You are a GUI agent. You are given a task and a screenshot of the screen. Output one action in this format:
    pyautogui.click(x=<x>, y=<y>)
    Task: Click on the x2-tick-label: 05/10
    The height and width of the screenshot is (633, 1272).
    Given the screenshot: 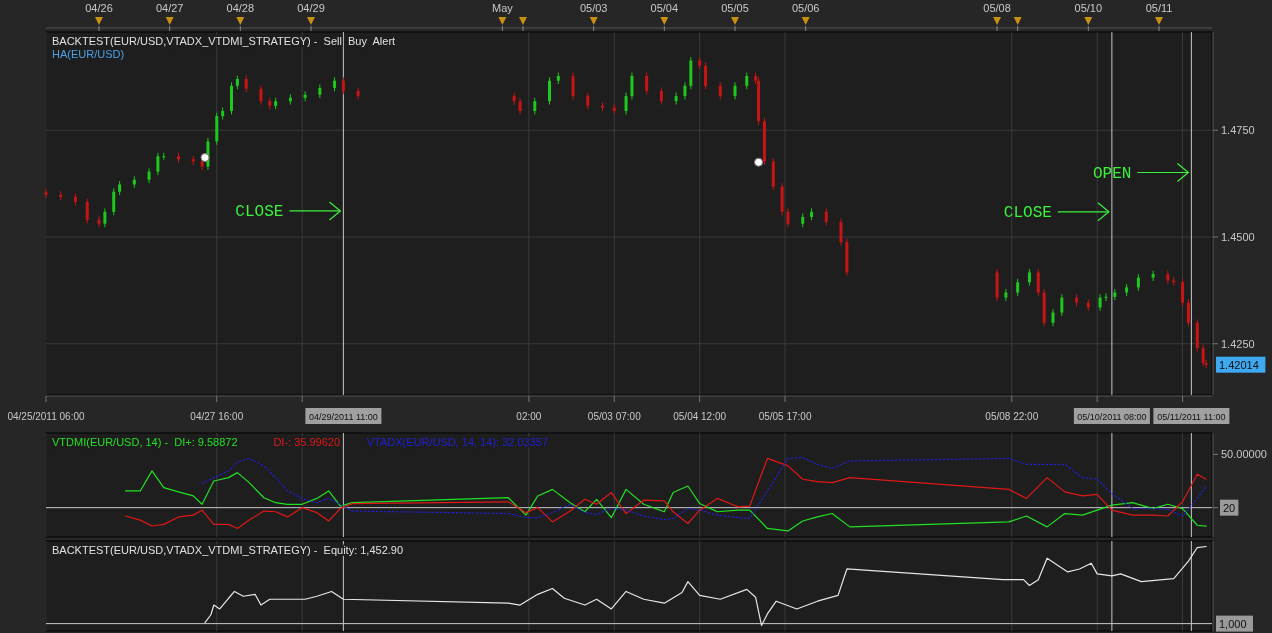 What is the action you would take?
    pyautogui.click(x=1088, y=8)
    